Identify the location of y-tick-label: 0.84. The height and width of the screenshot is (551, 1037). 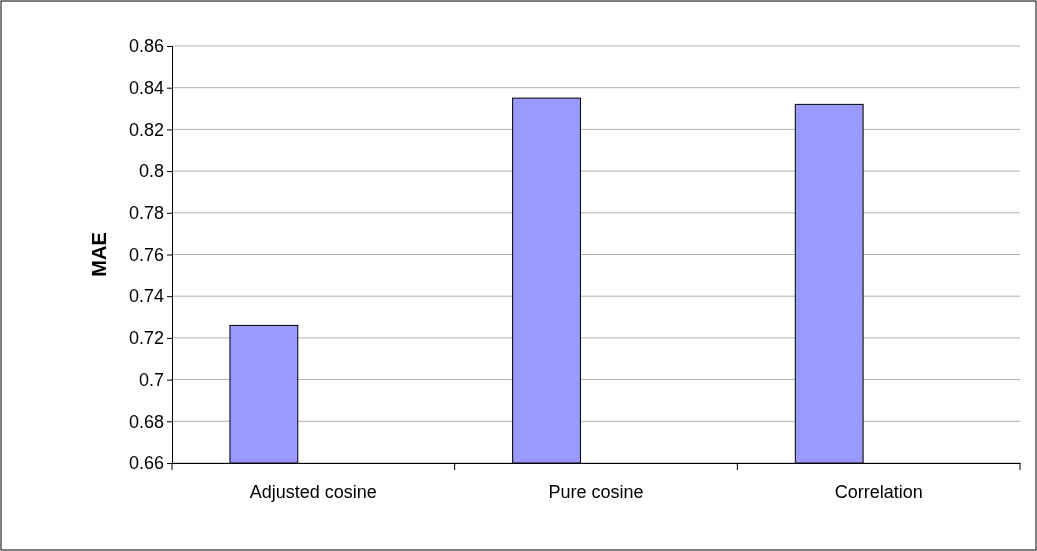
(146, 87).